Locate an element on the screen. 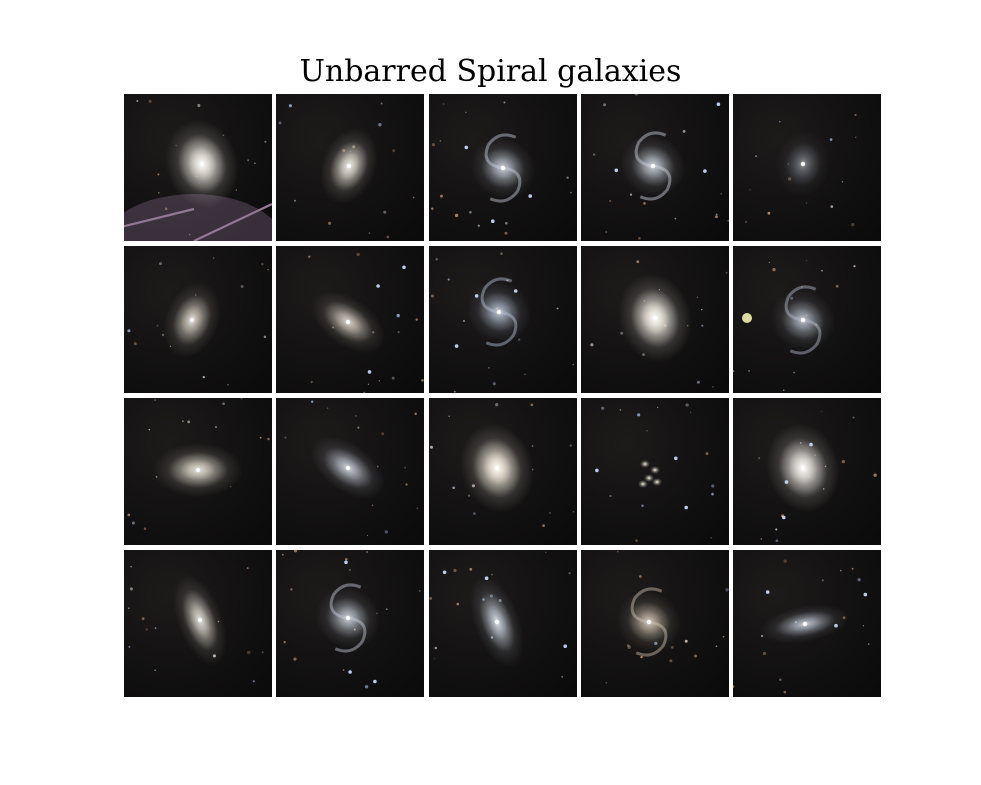 This screenshot has height=785, width=981. spiral-arm is located at coordinates (646, 605).